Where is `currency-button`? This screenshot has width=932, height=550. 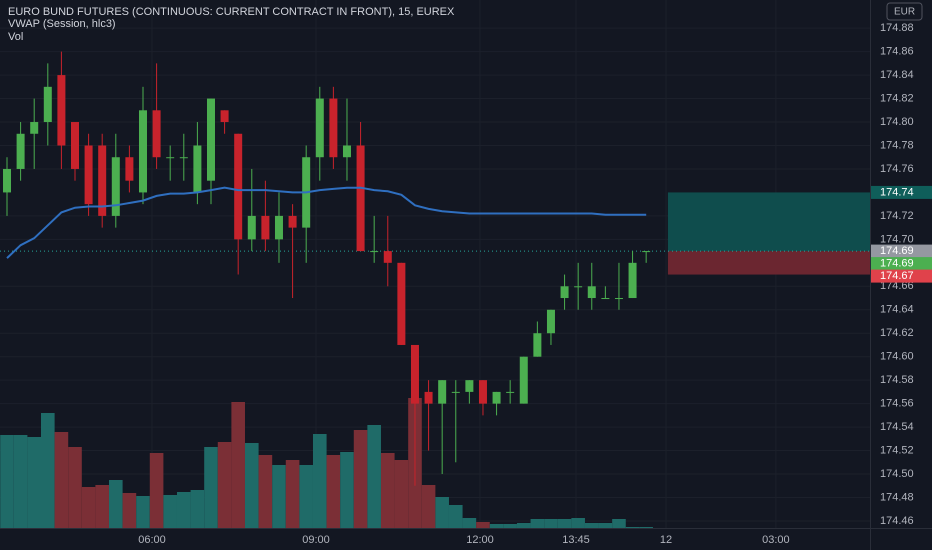
currency-button is located at coordinates (904, 11).